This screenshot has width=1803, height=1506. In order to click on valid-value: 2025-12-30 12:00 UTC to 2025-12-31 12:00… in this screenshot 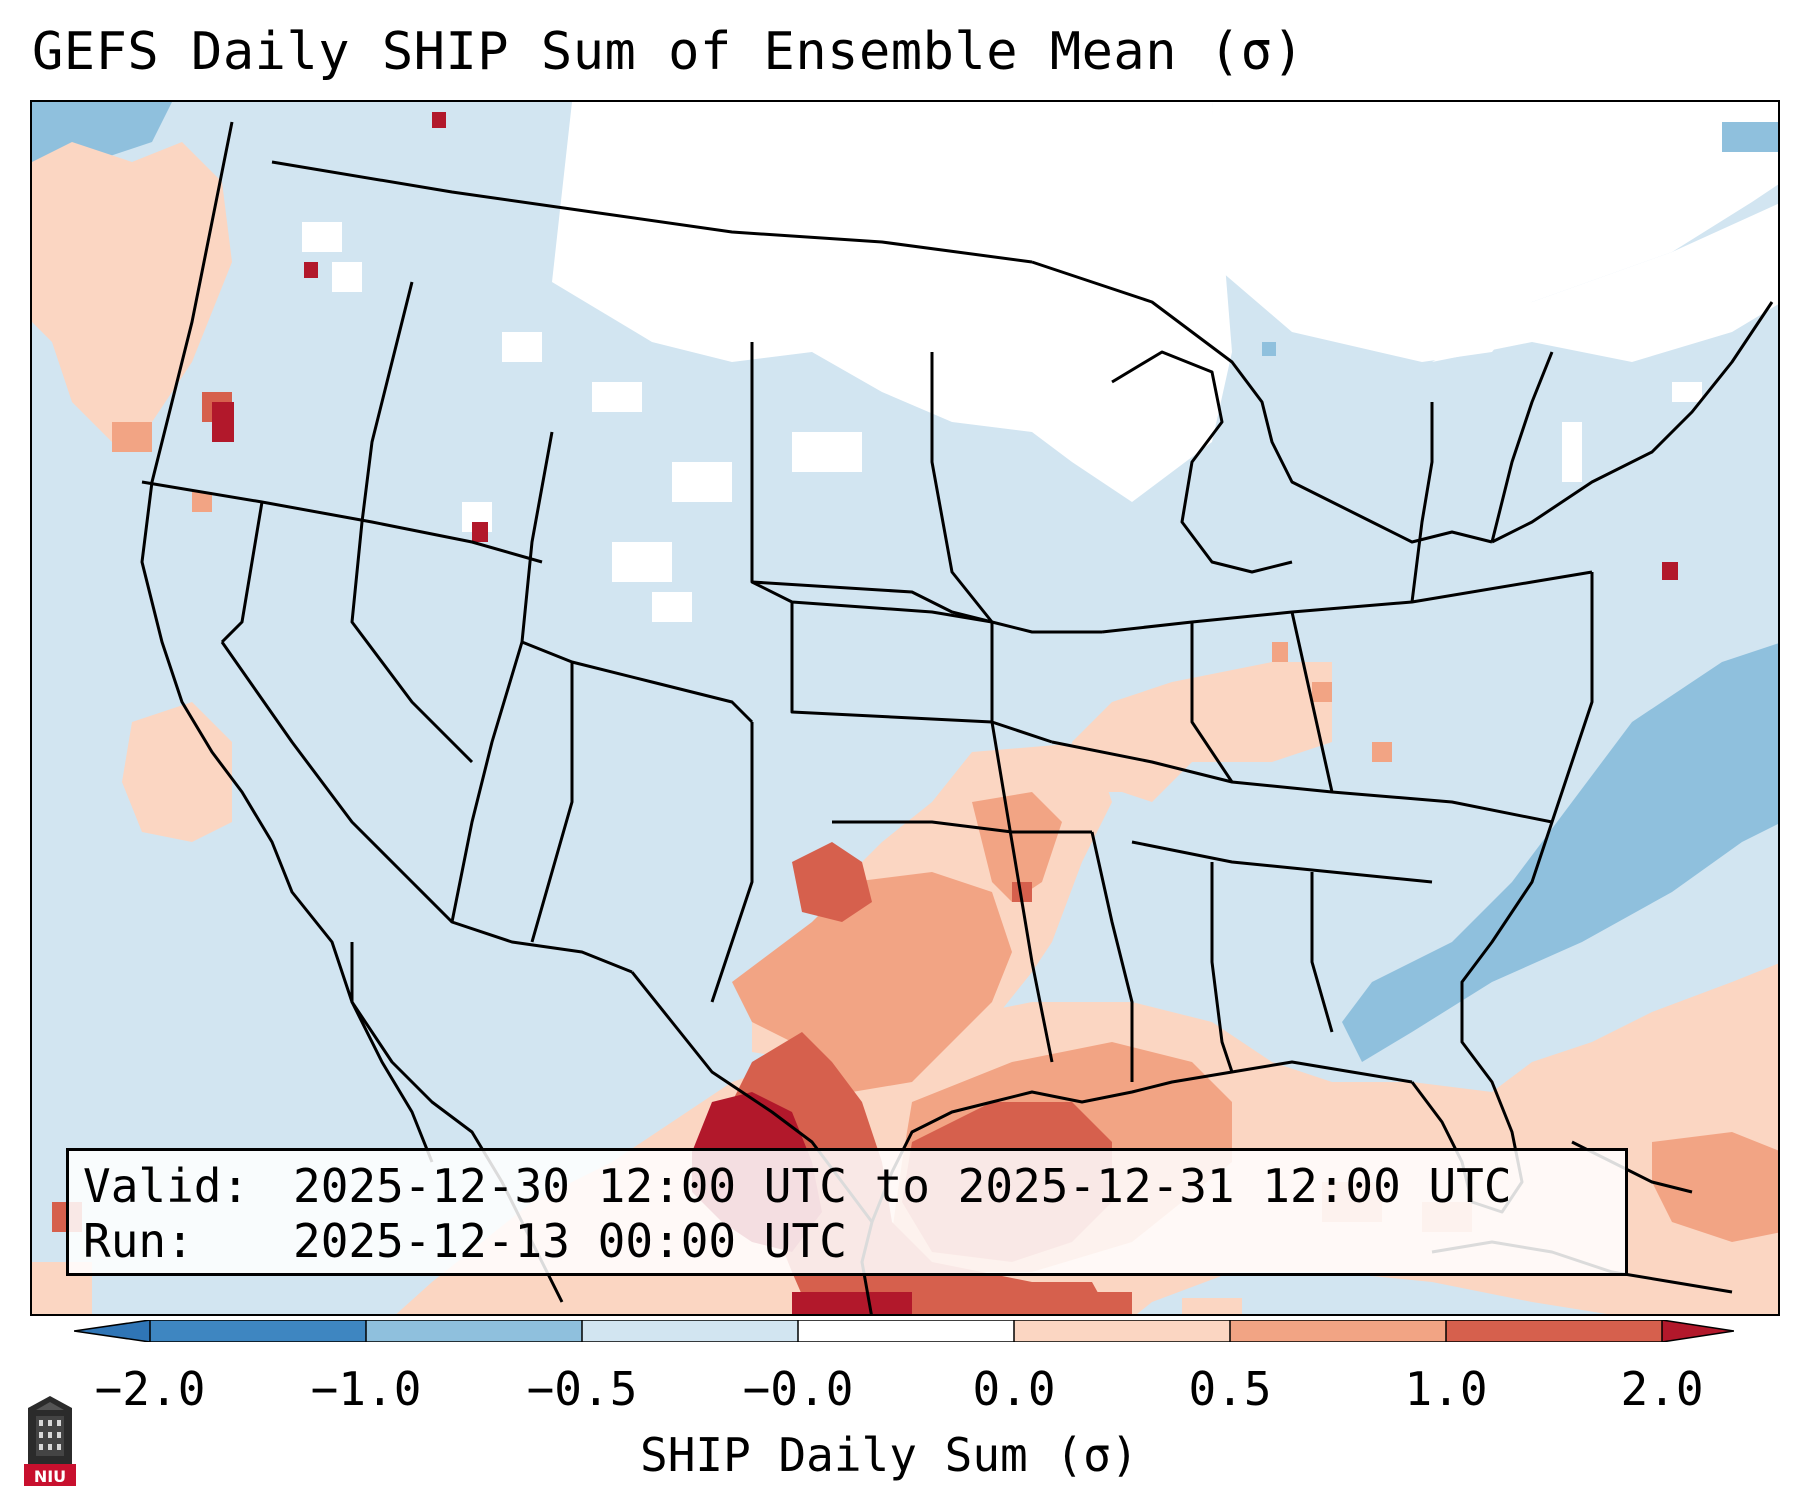, I will do `click(902, 1186)`.